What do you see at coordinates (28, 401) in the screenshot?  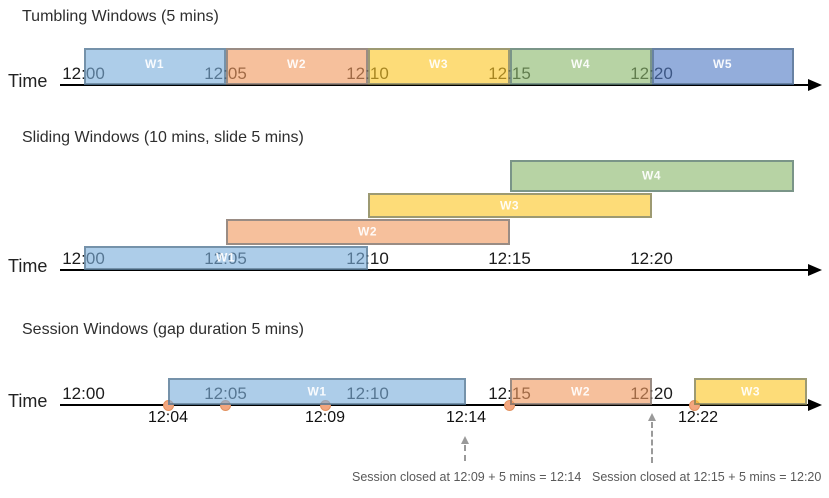 I see `time-axis-label-session: Time` at bounding box center [28, 401].